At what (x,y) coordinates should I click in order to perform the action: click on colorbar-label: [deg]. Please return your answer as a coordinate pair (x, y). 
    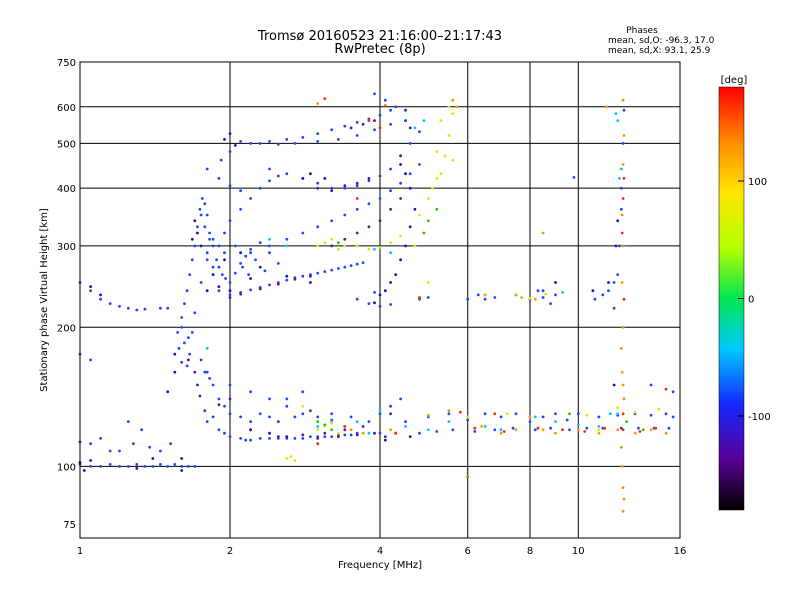
    Looking at the image, I should click on (734, 80).